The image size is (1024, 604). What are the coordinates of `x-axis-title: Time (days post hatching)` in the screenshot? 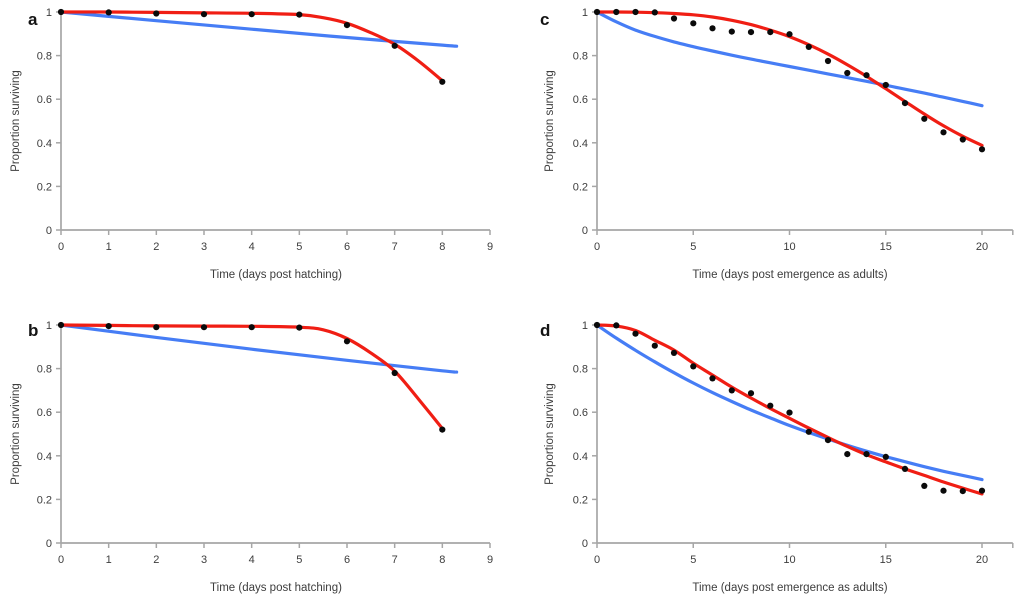 It's located at (276, 275).